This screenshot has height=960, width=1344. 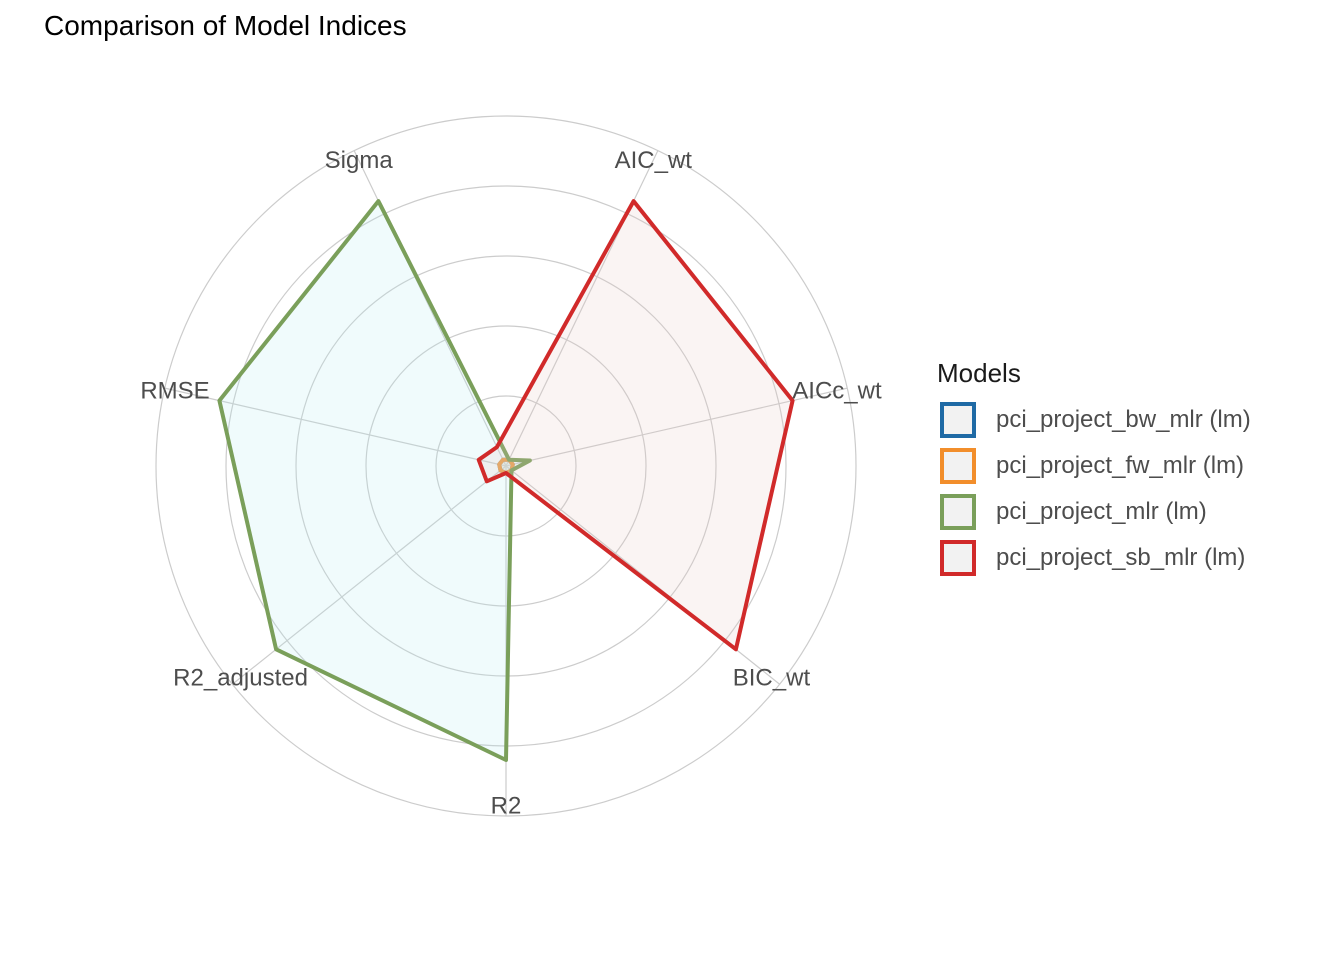 I want to click on legend-item: pci_project_fw_mlr (lm), so click(x=1094, y=466).